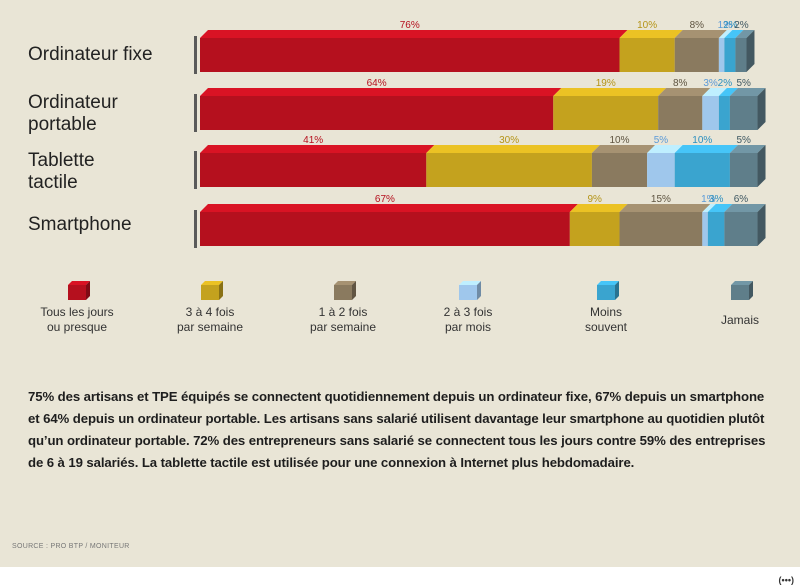 The image size is (800, 587). I want to click on continuation-mark: (•••), so click(786, 580).